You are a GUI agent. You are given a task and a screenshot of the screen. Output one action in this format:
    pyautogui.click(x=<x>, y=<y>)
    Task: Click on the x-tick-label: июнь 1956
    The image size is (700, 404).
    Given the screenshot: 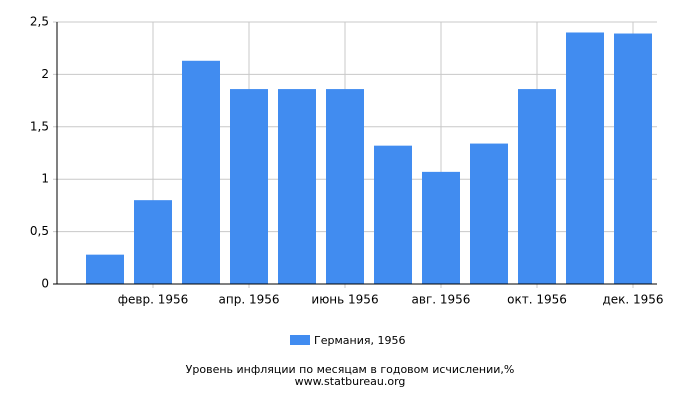 What is the action you would take?
    pyautogui.click(x=344, y=300)
    